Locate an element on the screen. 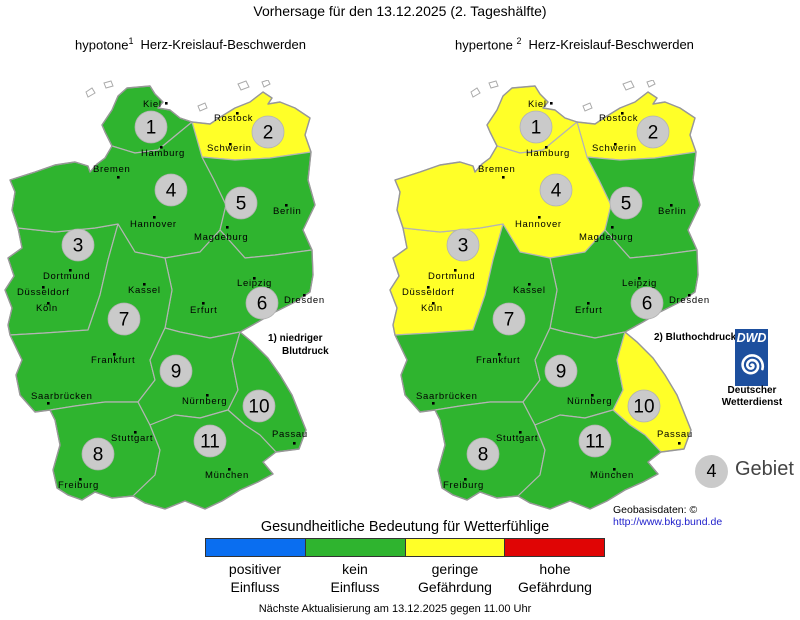  region-3-number: 3 is located at coordinates (78, 246).